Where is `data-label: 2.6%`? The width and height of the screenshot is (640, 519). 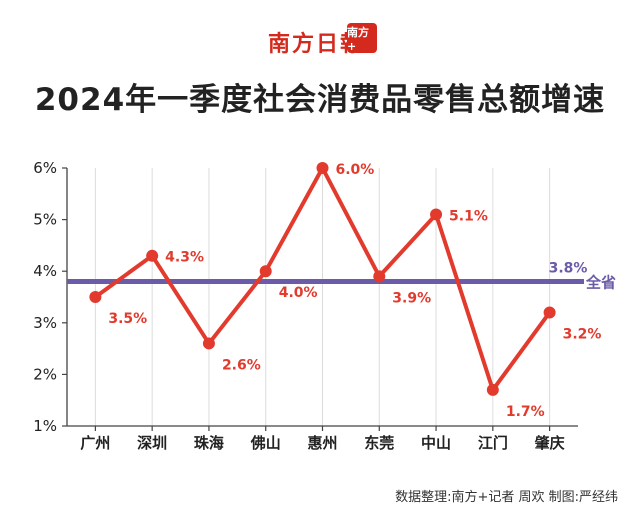
data-label: 2.6% is located at coordinates (241, 365).